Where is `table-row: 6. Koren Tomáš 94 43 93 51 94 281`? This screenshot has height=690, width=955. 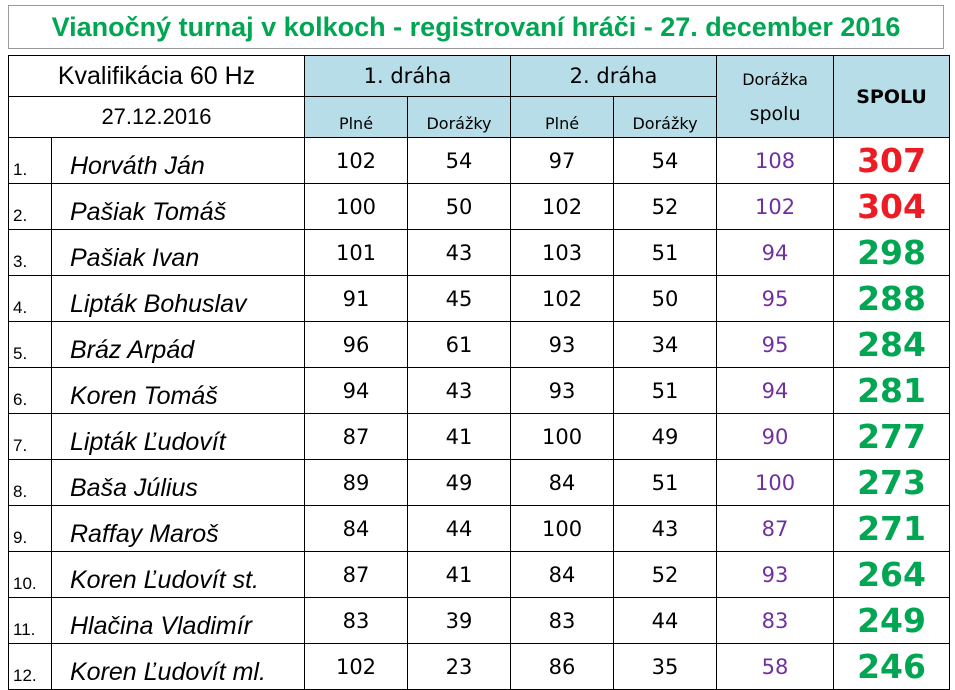
table-row: 6. Koren Tomáš 94 43 93 51 94 281 is located at coordinates (479, 390).